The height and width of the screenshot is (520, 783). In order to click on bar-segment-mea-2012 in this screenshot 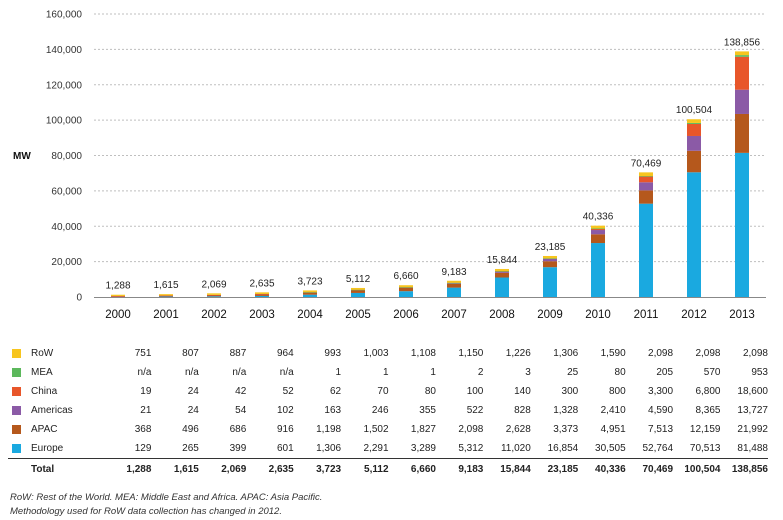, I will do `click(694, 123)`.